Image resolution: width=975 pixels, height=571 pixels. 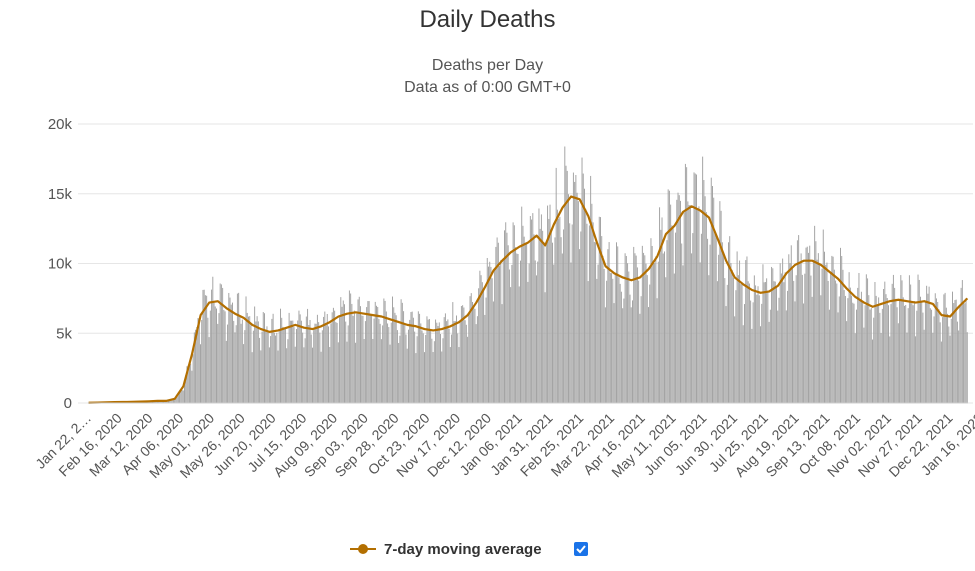 What do you see at coordinates (580, 549) in the screenshot?
I see `moving-average-checkbox` at bounding box center [580, 549].